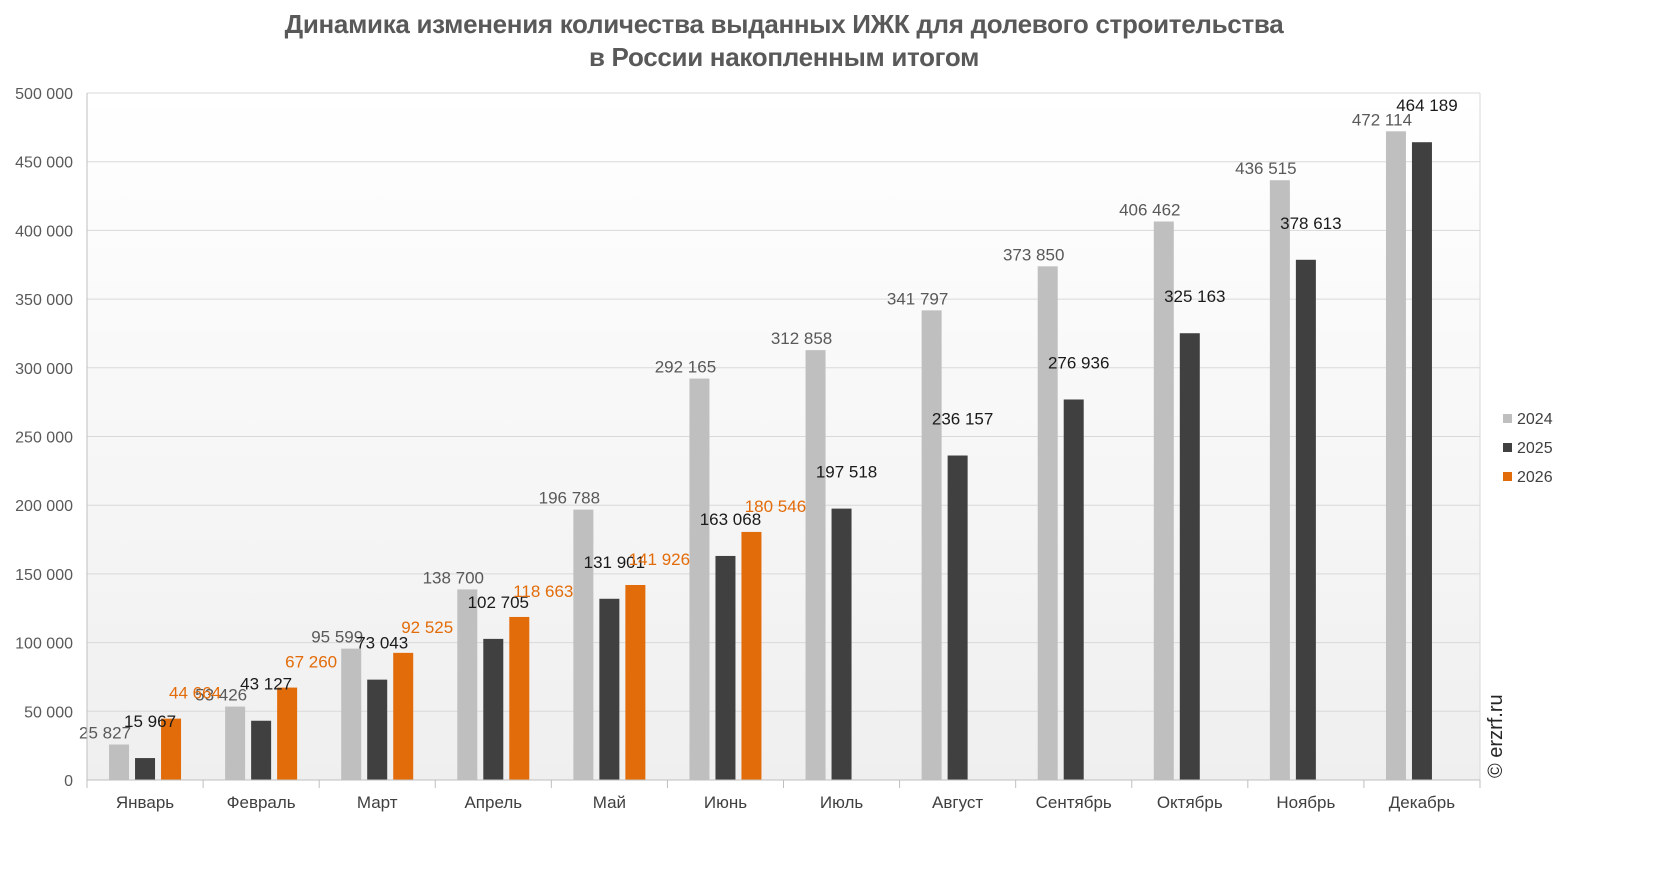  I want to click on data-label-2025-Декабрь: 464 189, so click(1426, 105).